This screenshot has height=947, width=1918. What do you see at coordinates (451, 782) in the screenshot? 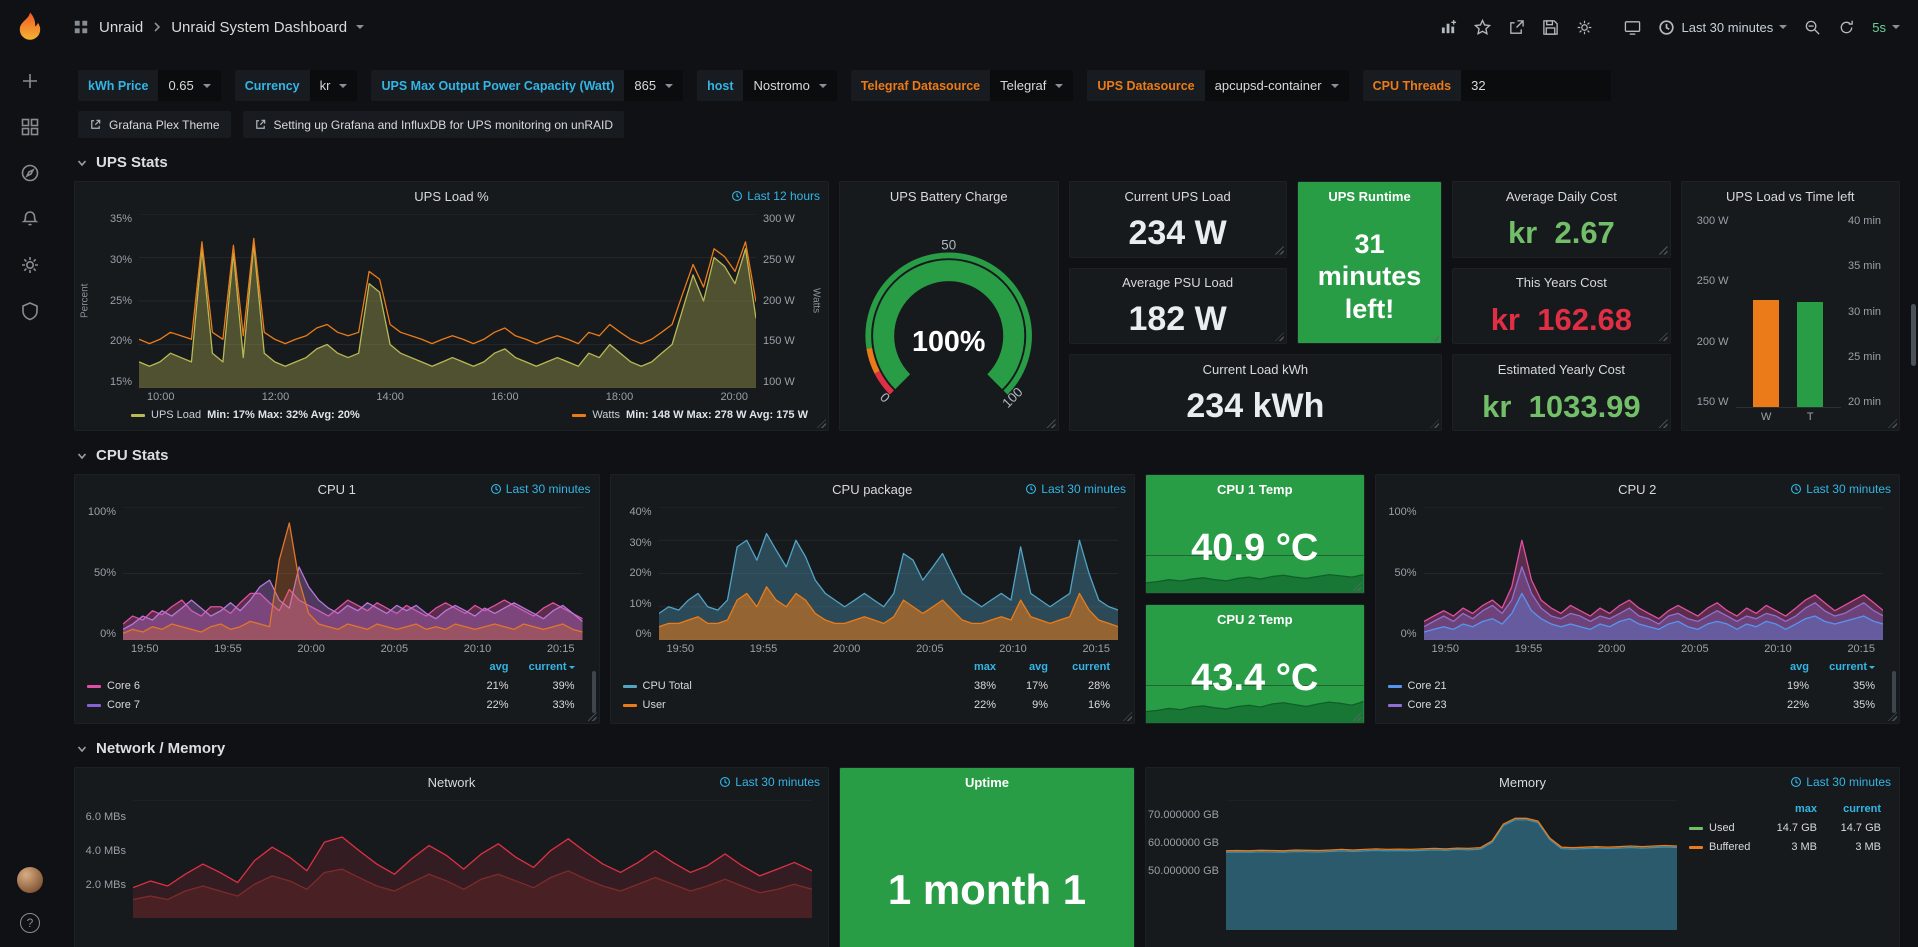
I see `panel-title: Network` at bounding box center [451, 782].